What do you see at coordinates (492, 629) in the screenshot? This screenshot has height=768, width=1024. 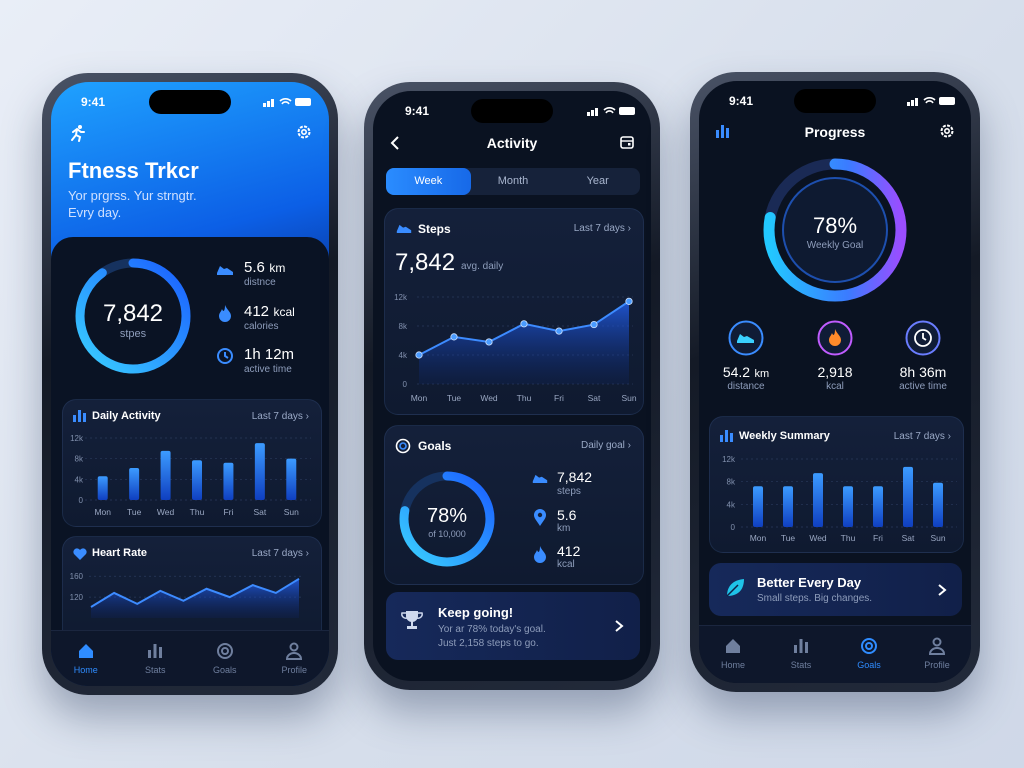 I see `lines: Yor ar 78% today's goal.` at bounding box center [492, 629].